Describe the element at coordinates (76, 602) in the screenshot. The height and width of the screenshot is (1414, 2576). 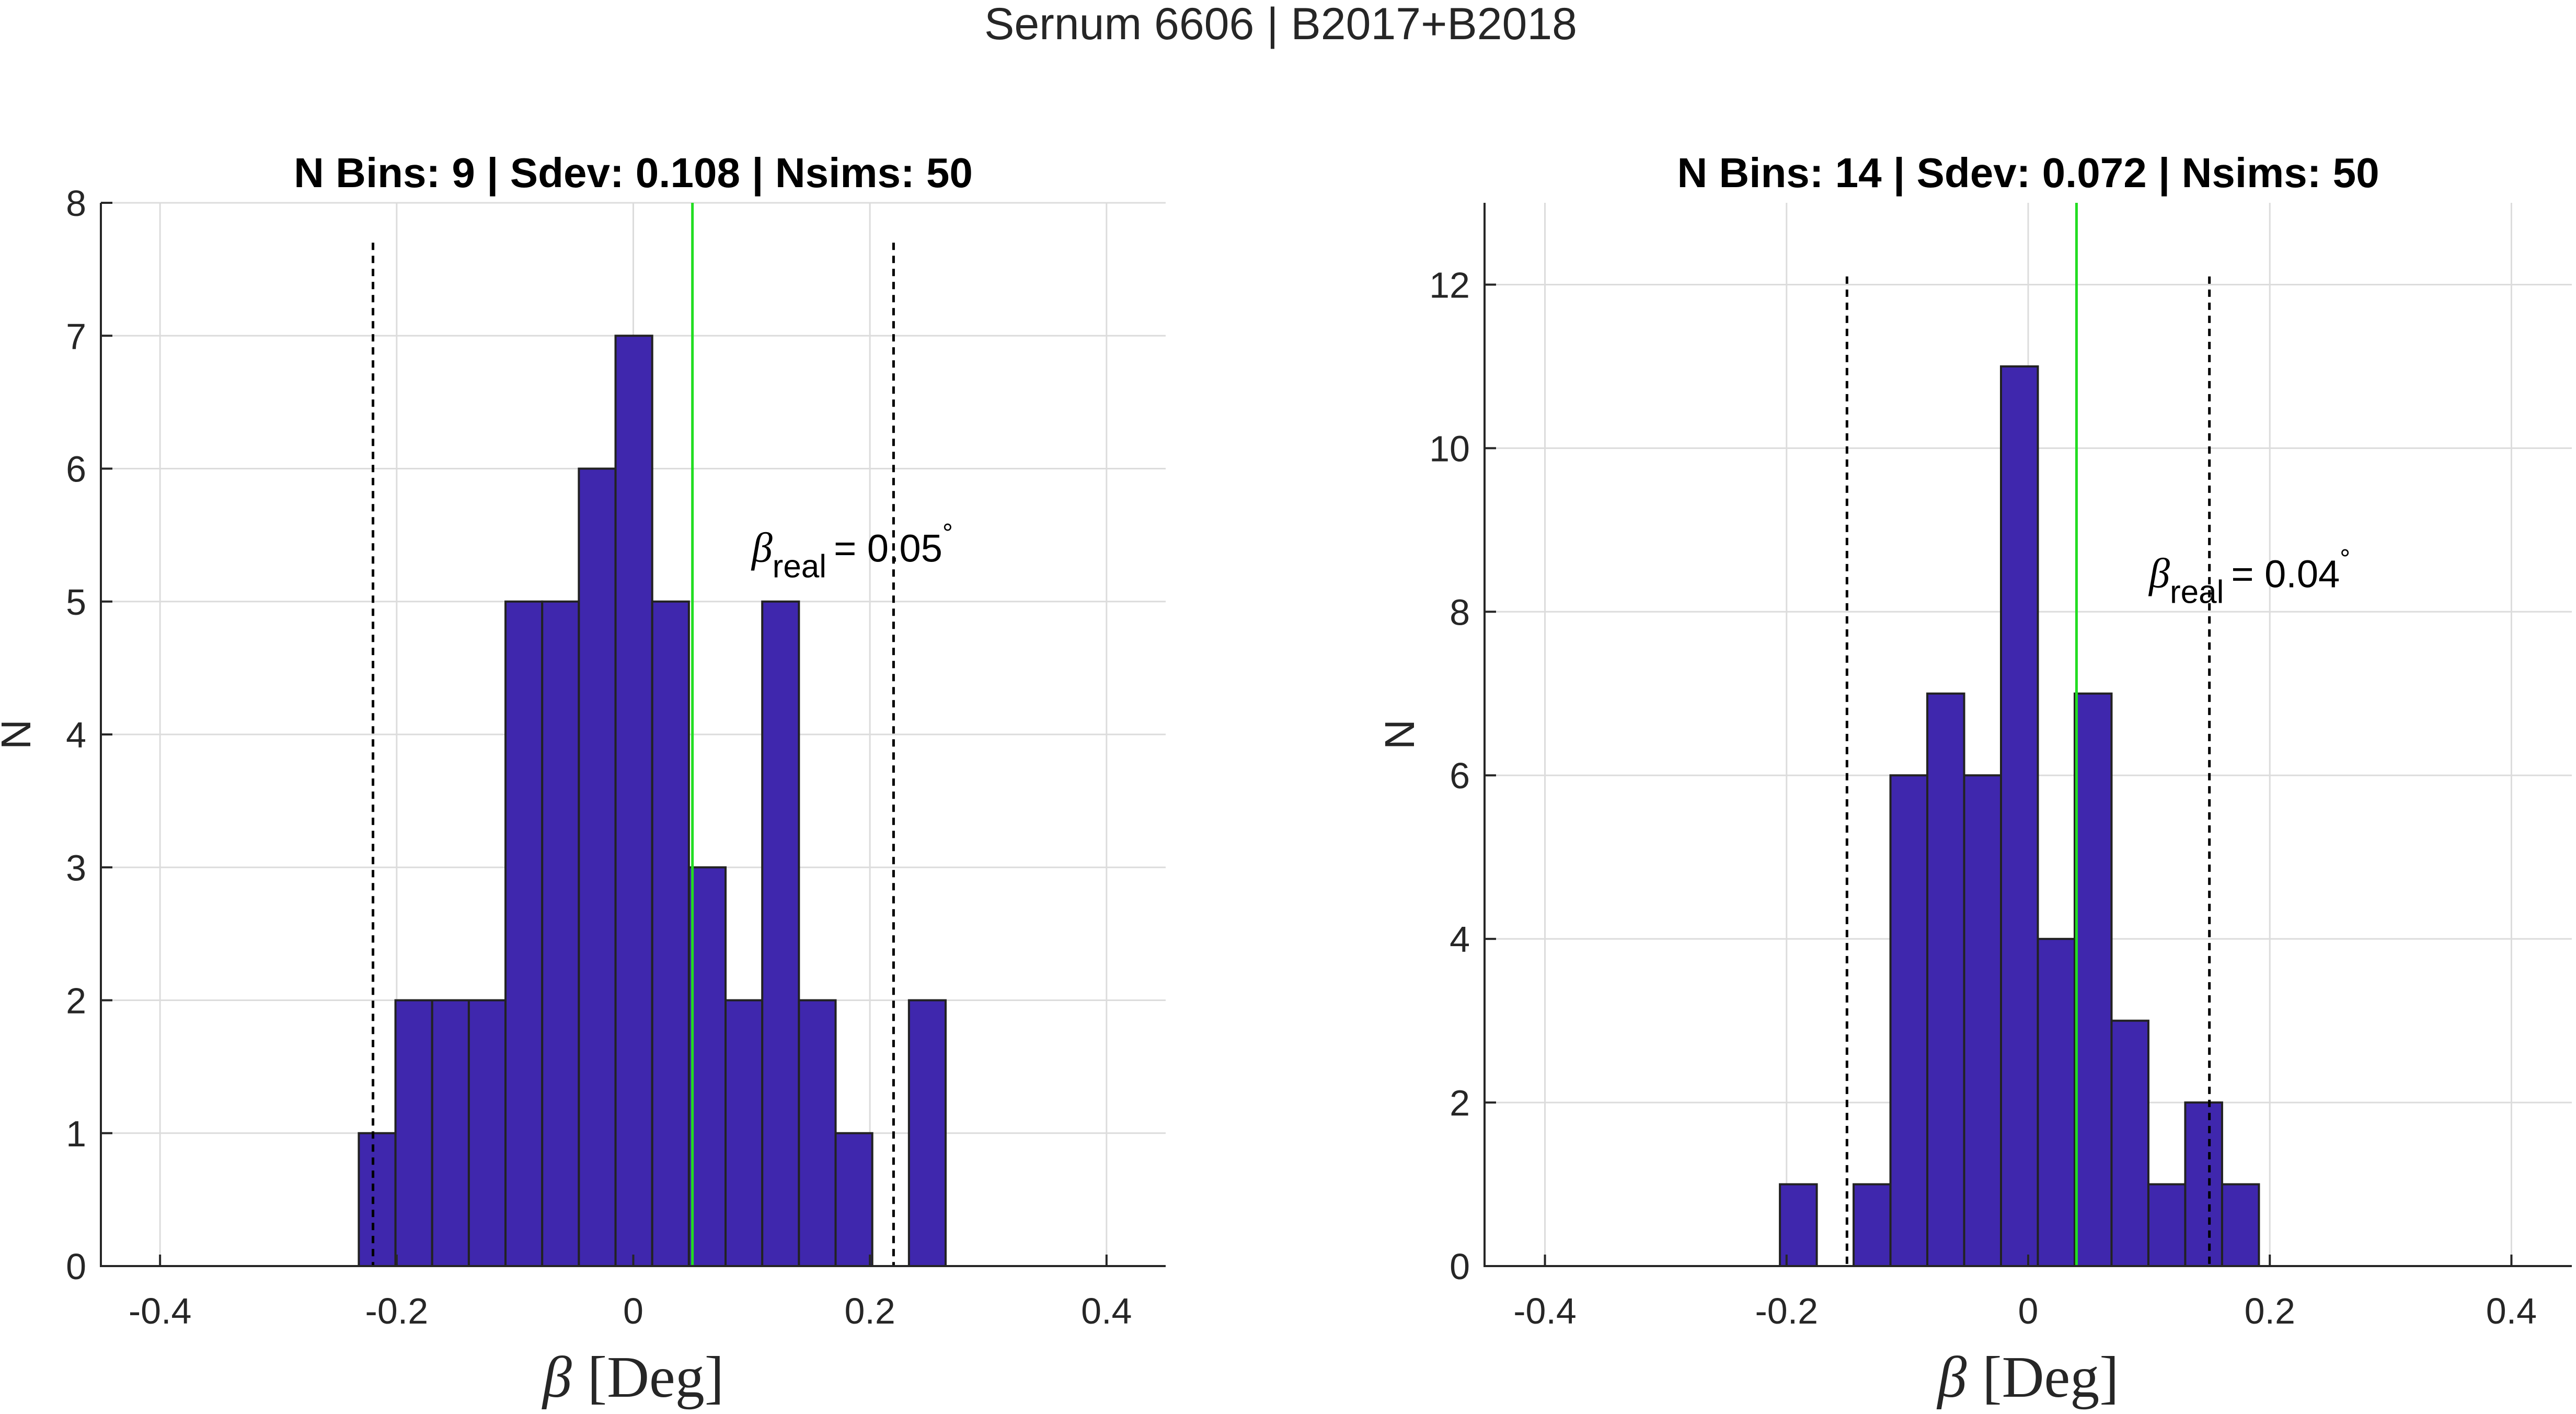
I see `y-tick-label-5: 5` at that location.